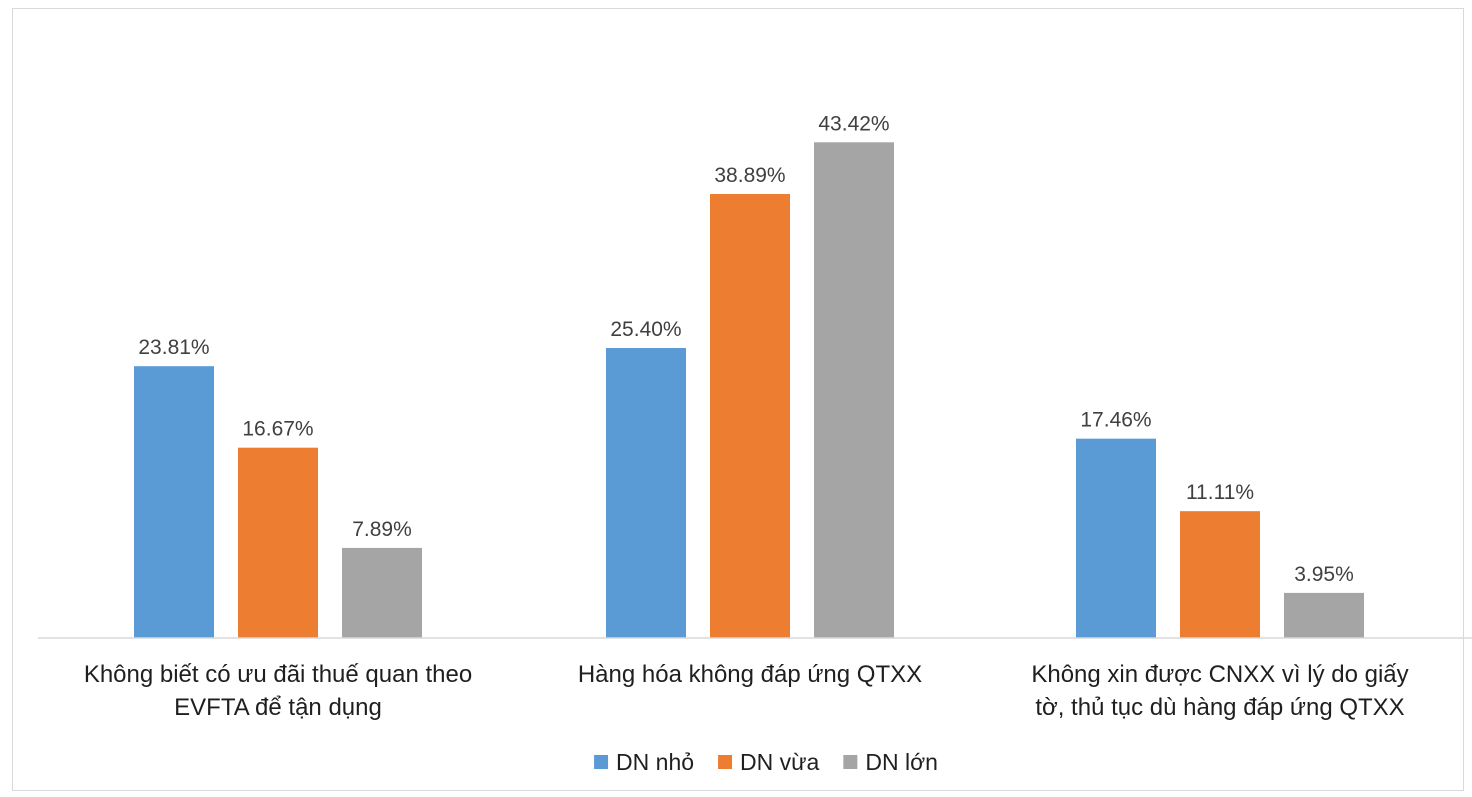 The width and height of the screenshot is (1472, 797). What do you see at coordinates (1220, 492) in the screenshot?
I see `value-label-3-series-2: 11.11%` at bounding box center [1220, 492].